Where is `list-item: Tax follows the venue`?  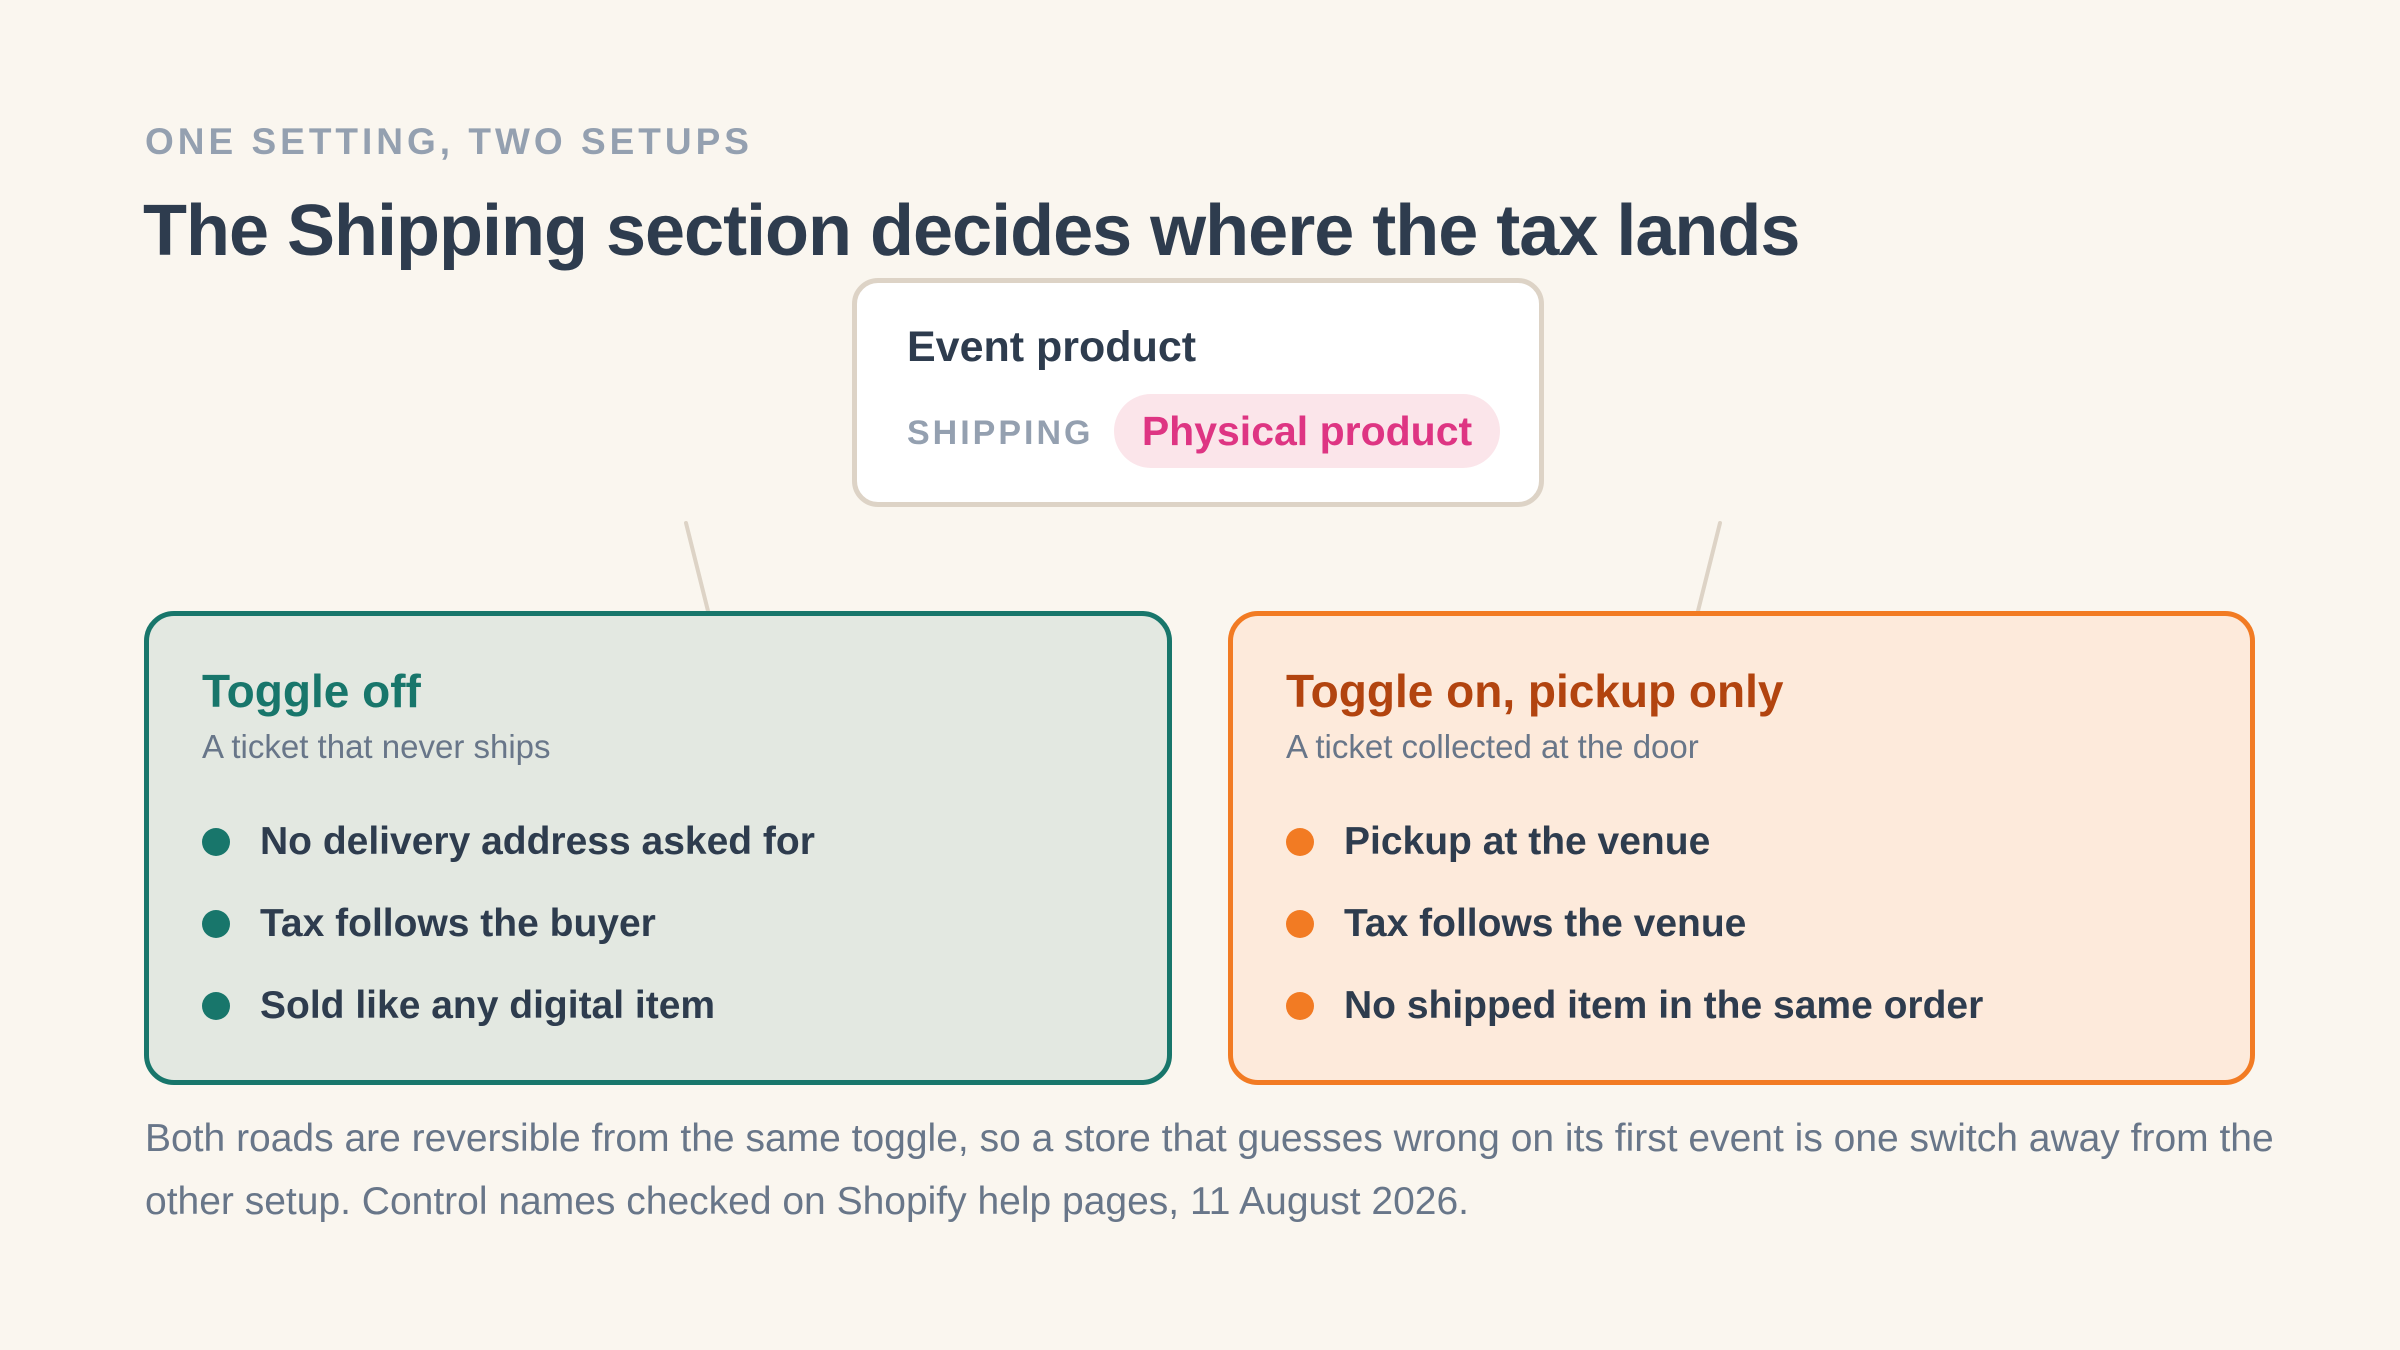
list-item: Tax follows the venue is located at coordinates (1634, 924).